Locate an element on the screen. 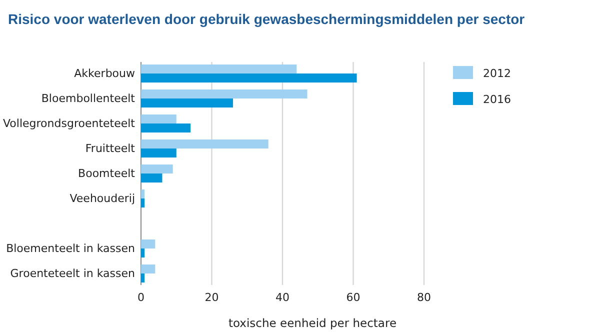  legend-label: 2016 is located at coordinates (497, 99).